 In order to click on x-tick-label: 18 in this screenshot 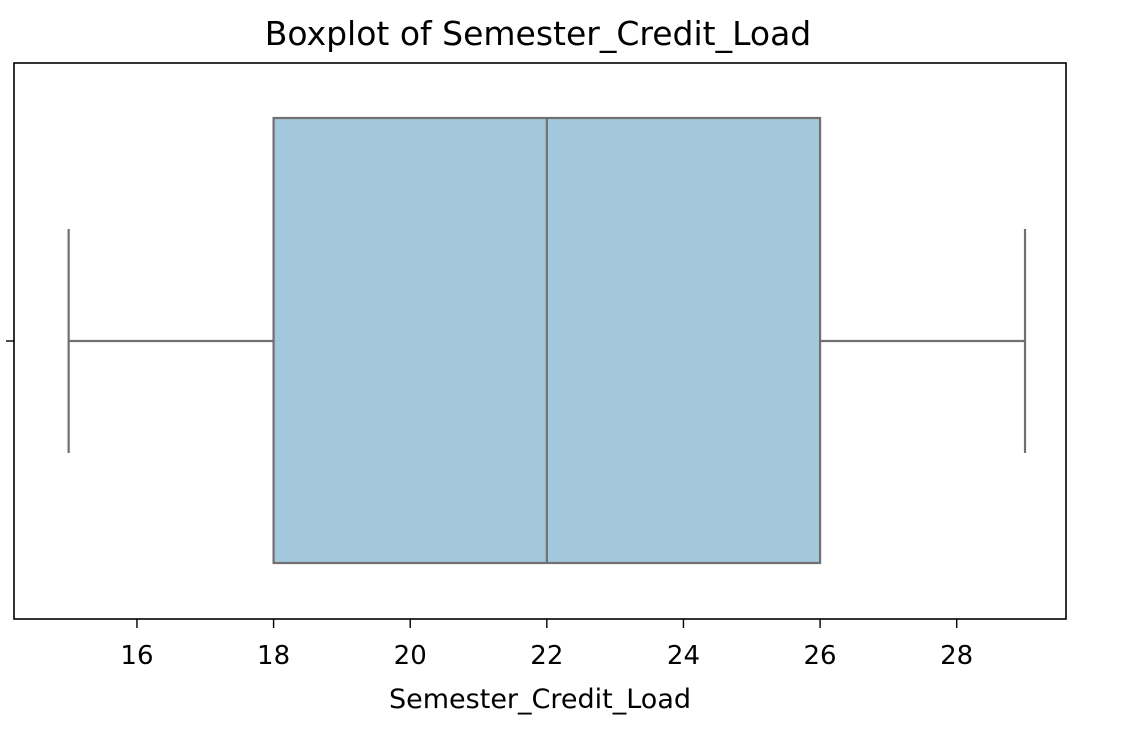, I will do `click(273, 656)`.